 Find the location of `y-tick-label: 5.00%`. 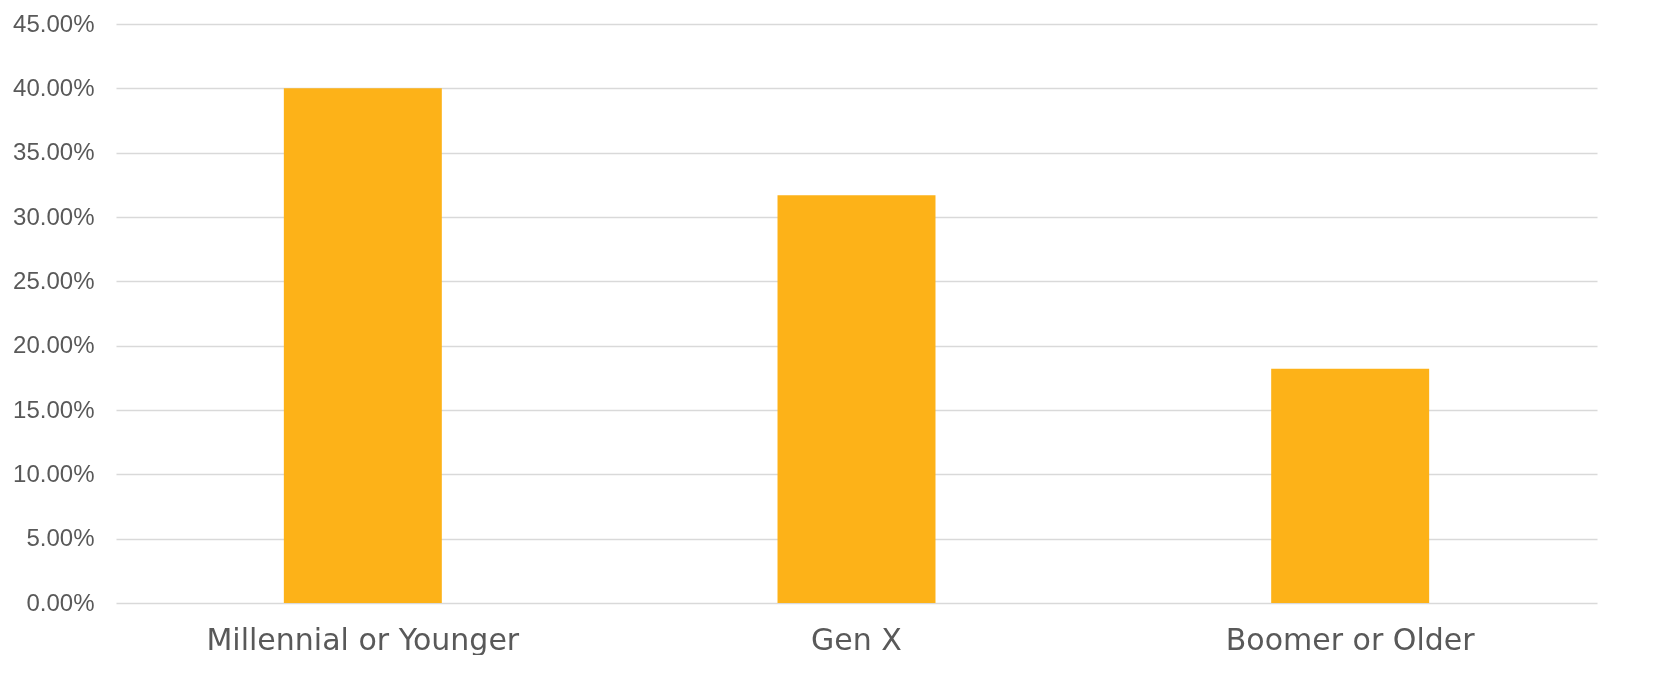

y-tick-label: 5.00% is located at coordinates (60, 538).